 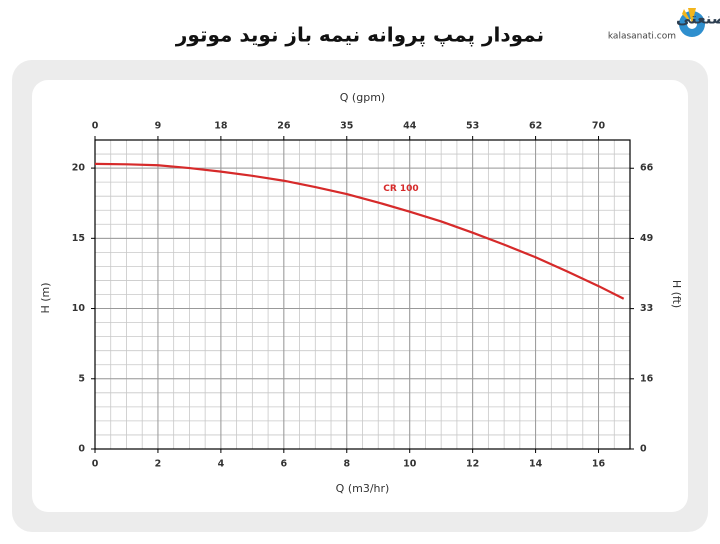 I want to click on x-tick-label: 0, so click(x=95, y=464).